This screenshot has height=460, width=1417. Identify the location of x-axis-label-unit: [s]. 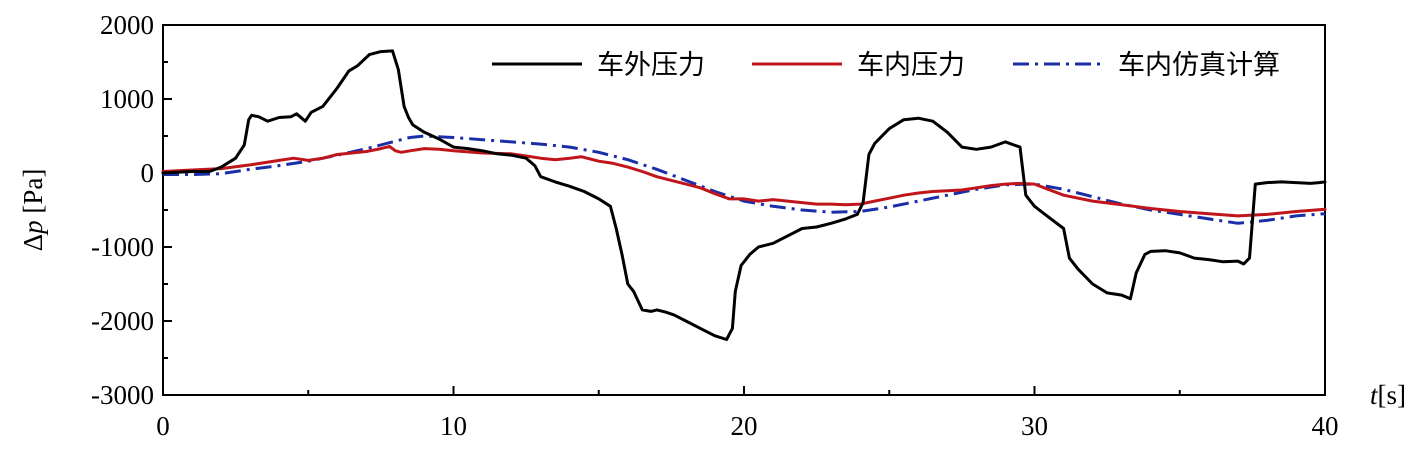
(1392, 395).